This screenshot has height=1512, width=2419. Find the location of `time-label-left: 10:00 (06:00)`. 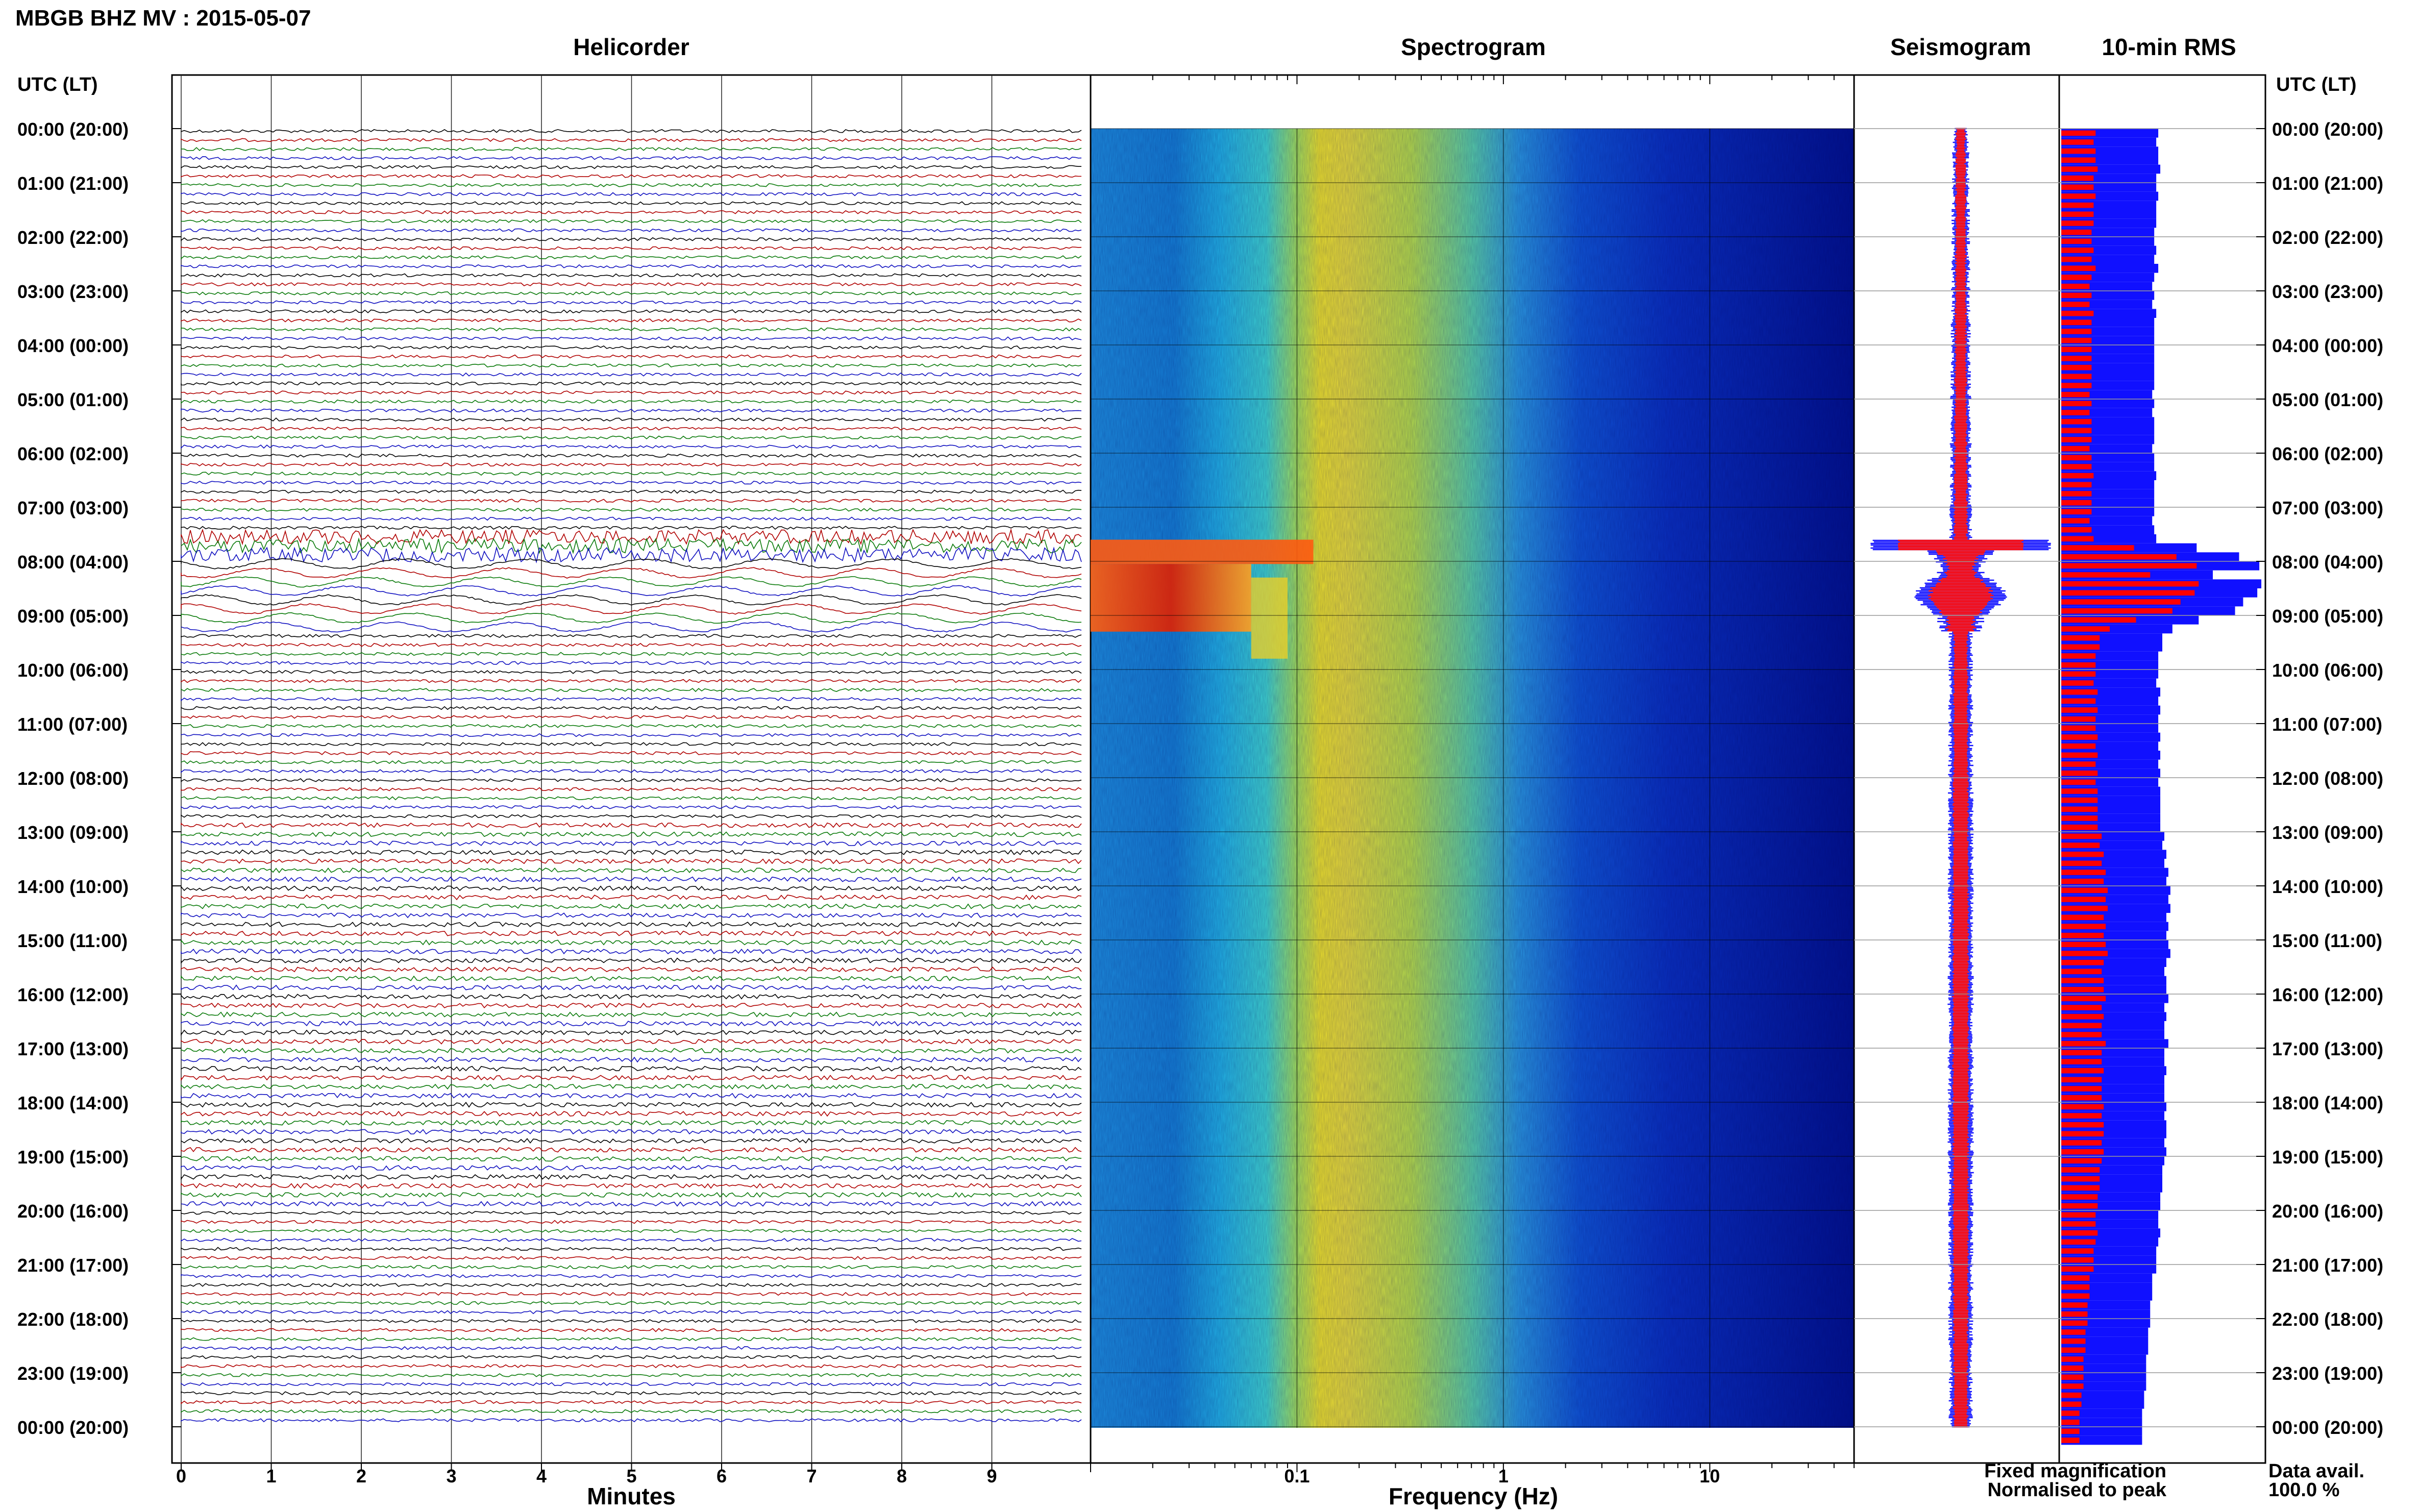

time-label-left: 10:00 (06:00) is located at coordinates (73, 670).